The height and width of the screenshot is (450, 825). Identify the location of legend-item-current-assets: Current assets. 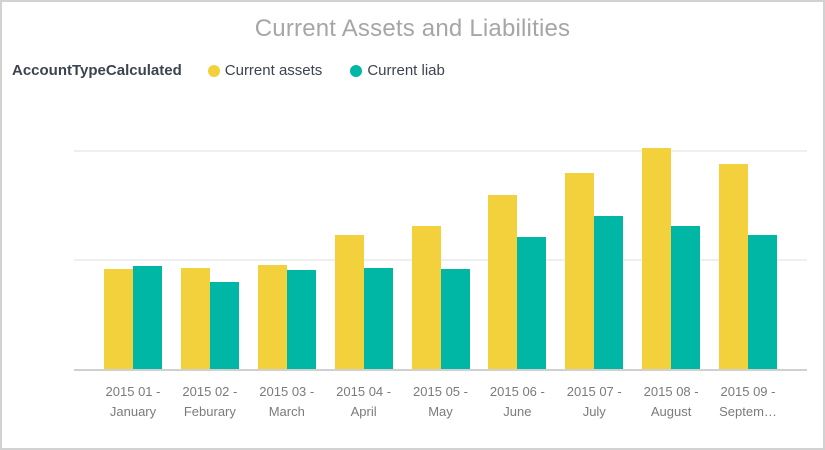
(265, 70).